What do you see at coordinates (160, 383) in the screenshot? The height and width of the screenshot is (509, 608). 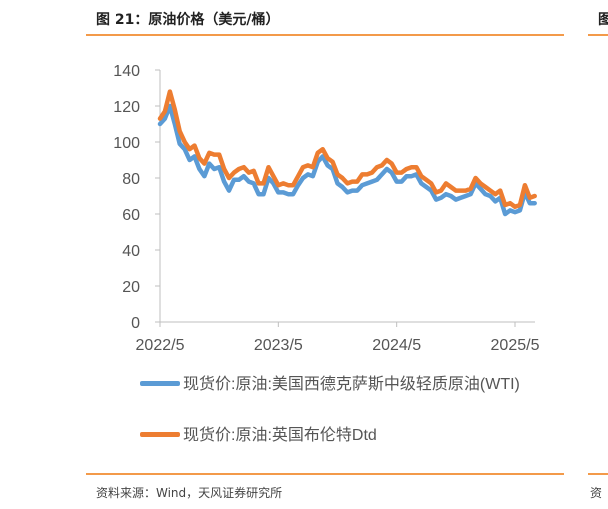 I see `legend-swatch-wti` at bounding box center [160, 383].